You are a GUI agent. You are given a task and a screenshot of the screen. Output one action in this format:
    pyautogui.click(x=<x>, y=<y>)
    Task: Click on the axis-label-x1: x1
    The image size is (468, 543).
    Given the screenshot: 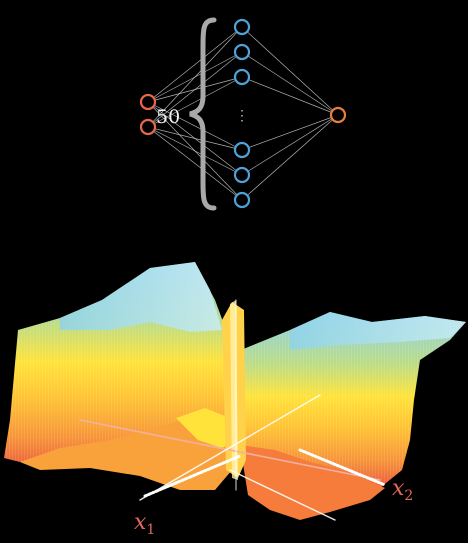 What is the action you would take?
    pyautogui.click(x=144, y=524)
    